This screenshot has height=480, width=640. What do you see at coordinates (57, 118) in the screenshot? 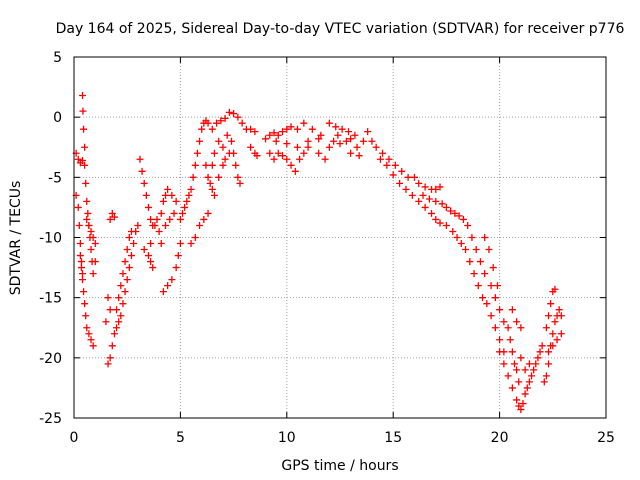
I see `y-tick-label: 0` at bounding box center [57, 118].